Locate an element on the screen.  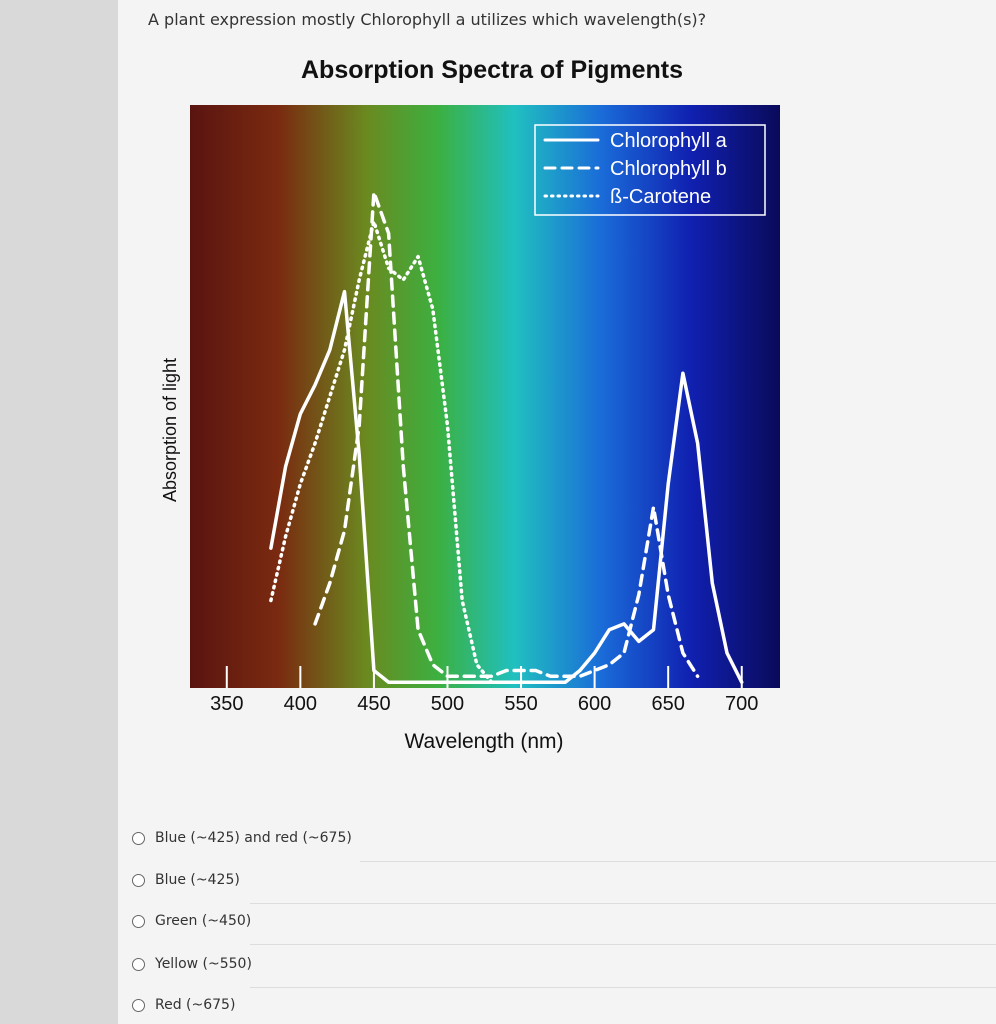
x-tick-label: 600 is located at coordinates (594, 704).